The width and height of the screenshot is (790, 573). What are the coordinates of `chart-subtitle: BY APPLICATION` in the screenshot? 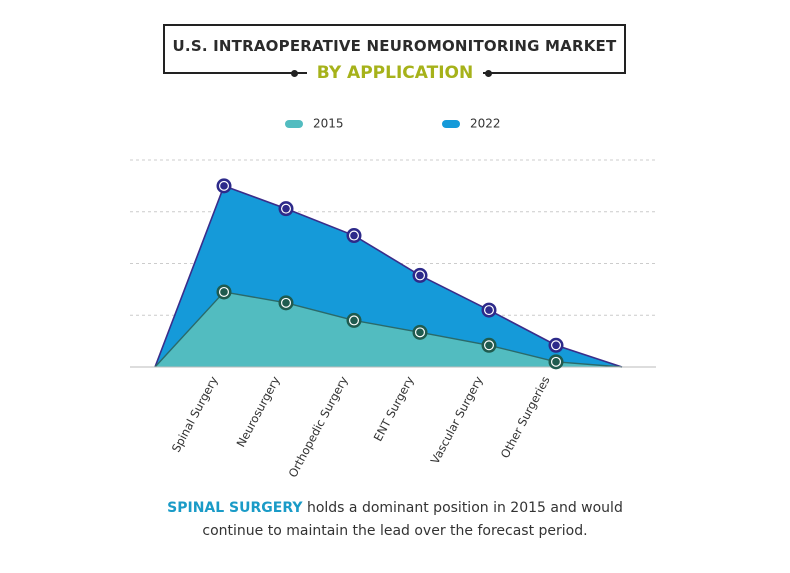 It's located at (395, 73).